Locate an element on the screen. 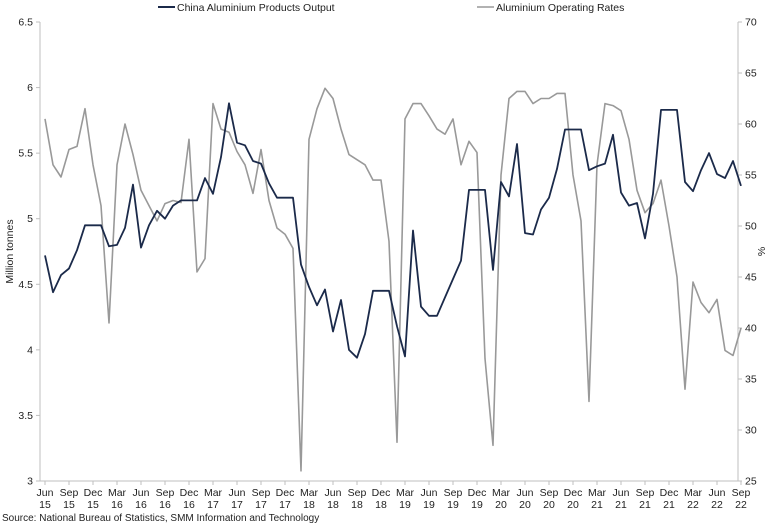  right-y-tick-label: 55 is located at coordinates (751, 176).